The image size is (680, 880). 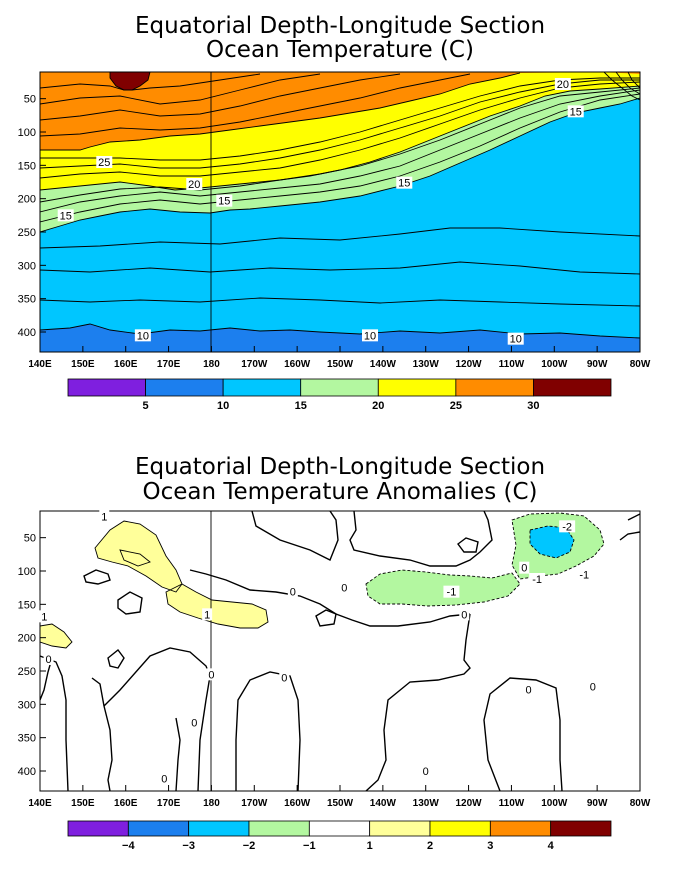 I want to click on anomaly-neg-contour-lines, so click(x=485, y=559).